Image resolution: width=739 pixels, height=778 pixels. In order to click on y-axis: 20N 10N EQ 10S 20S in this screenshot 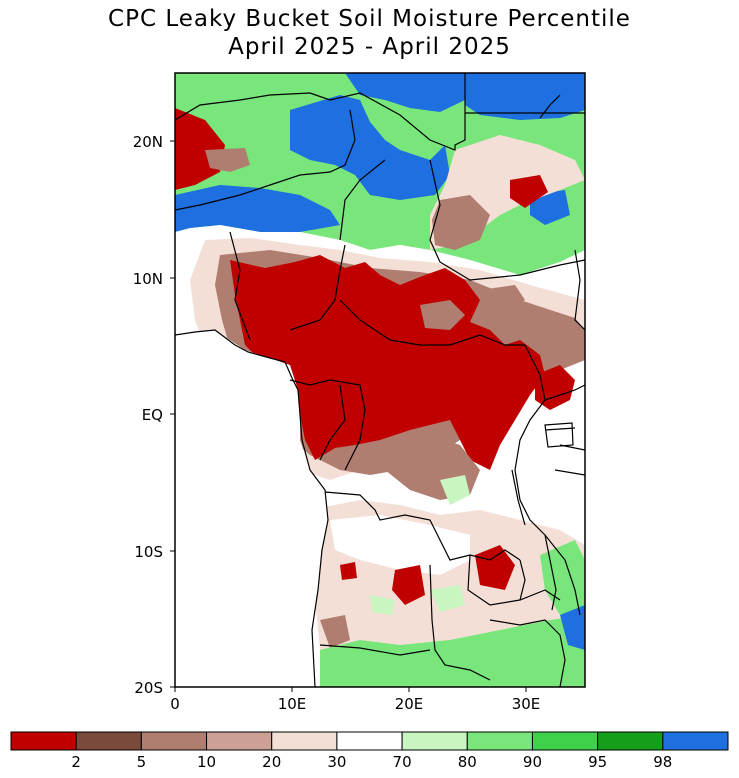, I will do `click(154, 415)`.